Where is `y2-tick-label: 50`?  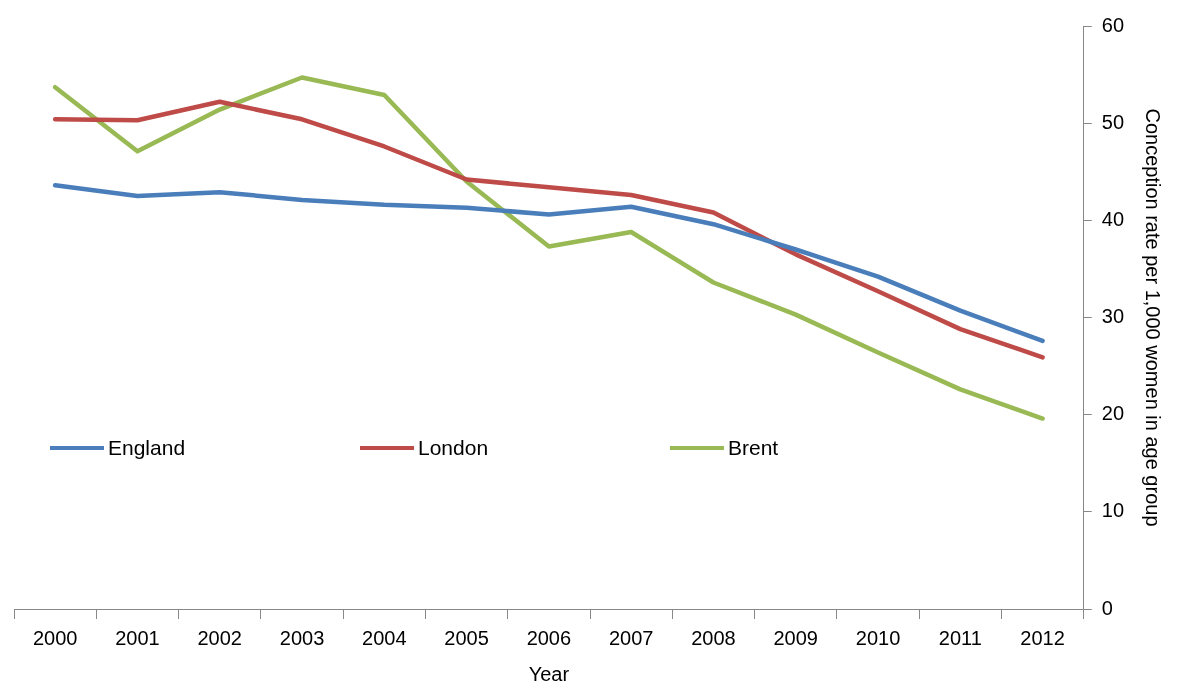
y2-tick-label: 50 is located at coordinates (1112, 121).